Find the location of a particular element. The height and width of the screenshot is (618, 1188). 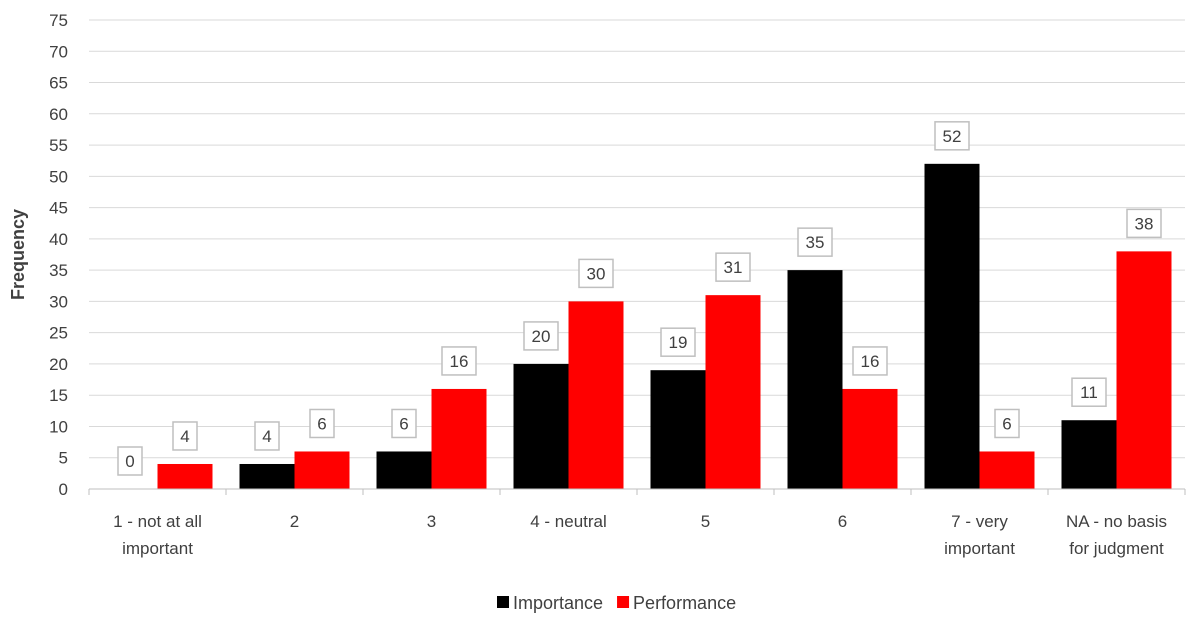

svg-text: 20 is located at coordinates (541, 336).